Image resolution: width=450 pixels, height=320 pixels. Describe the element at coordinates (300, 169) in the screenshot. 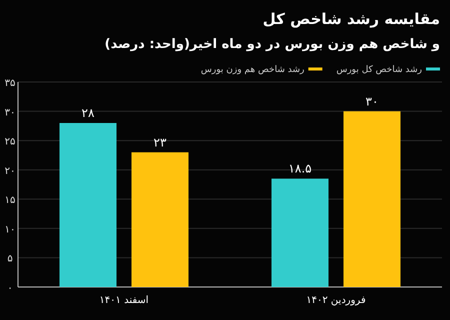

I see `data-label: ۱۸.۵` at that location.